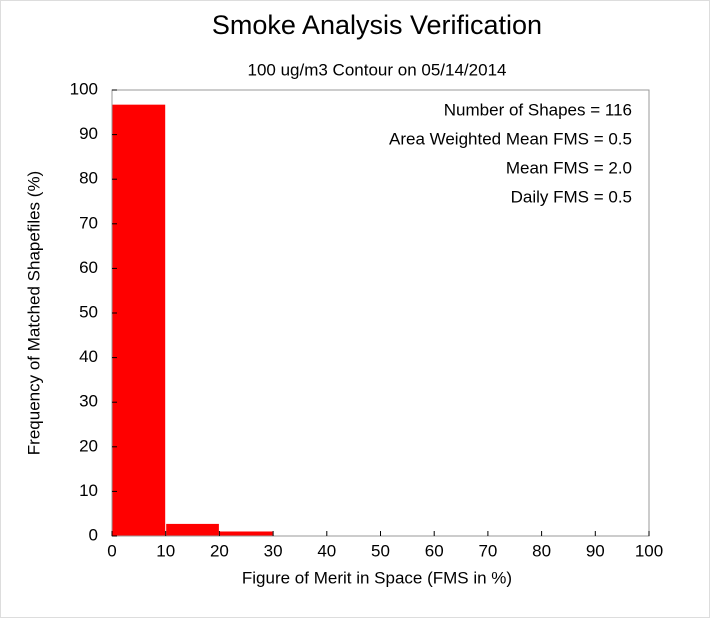  What do you see at coordinates (88, 445) in the screenshot?
I see `y-tick-label: 20` at bounding box center [88, 445].